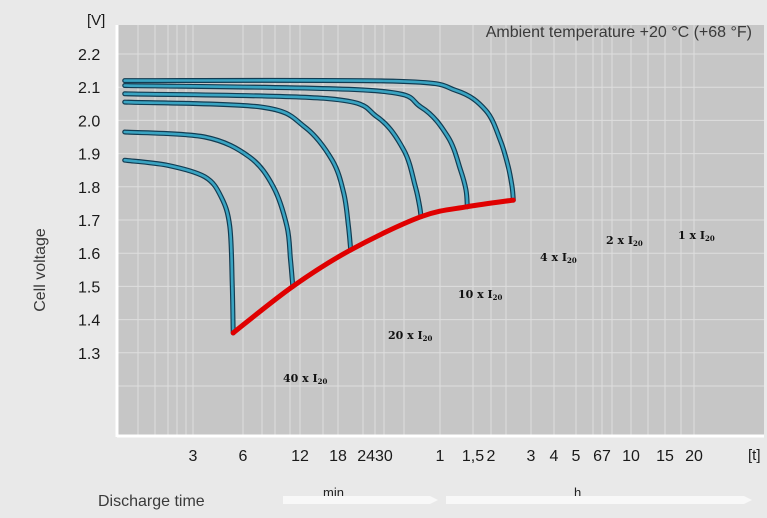 The image size is (767, 518). What do you see at coordinates (360, 500) in the screenshot?
I see `min-range-arrow` at bounding box center [360, 500].